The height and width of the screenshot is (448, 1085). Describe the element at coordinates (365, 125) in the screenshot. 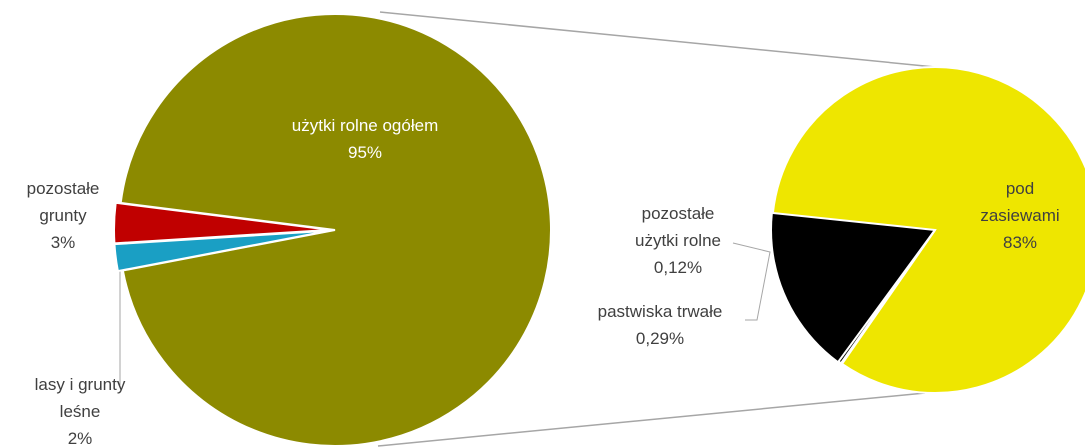

I see `data-label: użytki rolne ogółem` at that location.